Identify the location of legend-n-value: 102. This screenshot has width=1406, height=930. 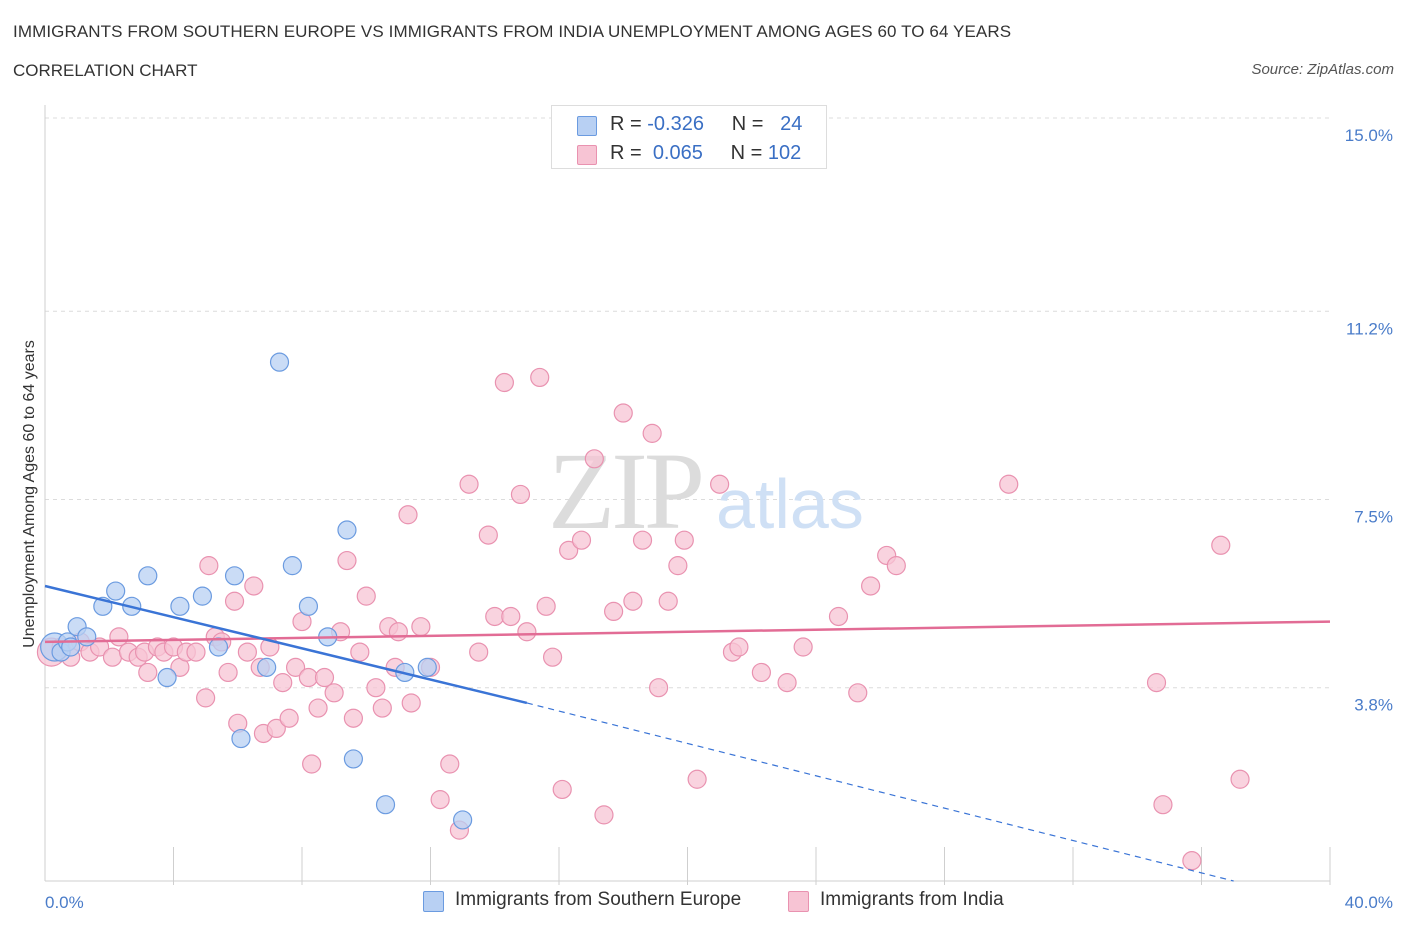
(784, 153).